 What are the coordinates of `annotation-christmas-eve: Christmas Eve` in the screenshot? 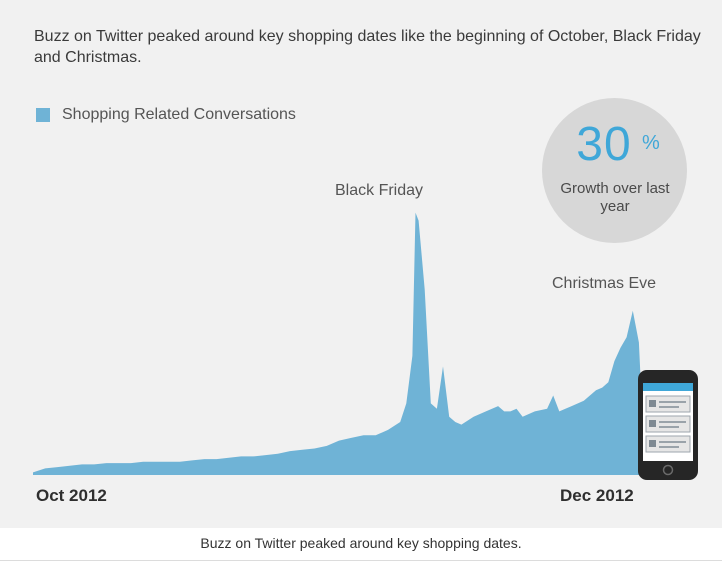 It's located at (604, 283).